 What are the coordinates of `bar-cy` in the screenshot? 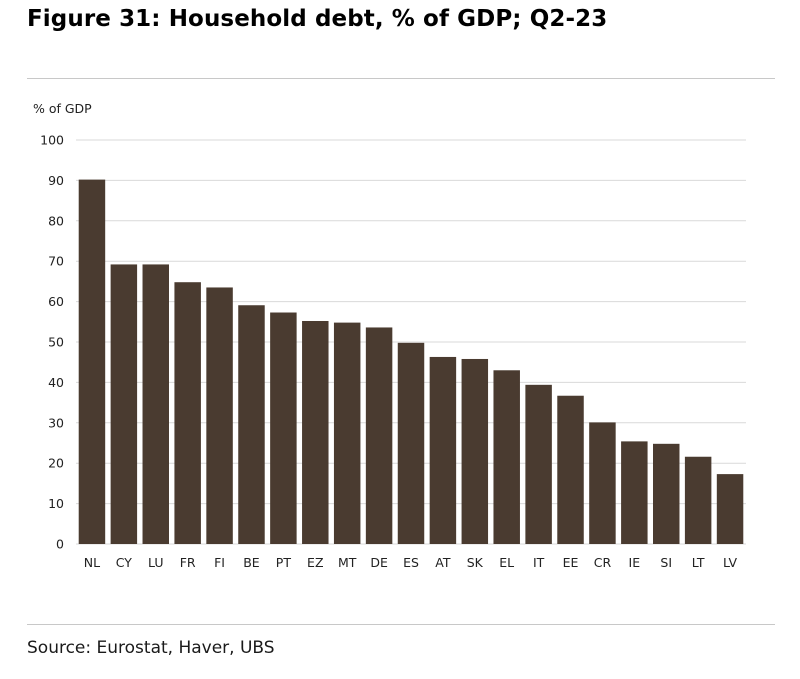 It's located at (124, 404).